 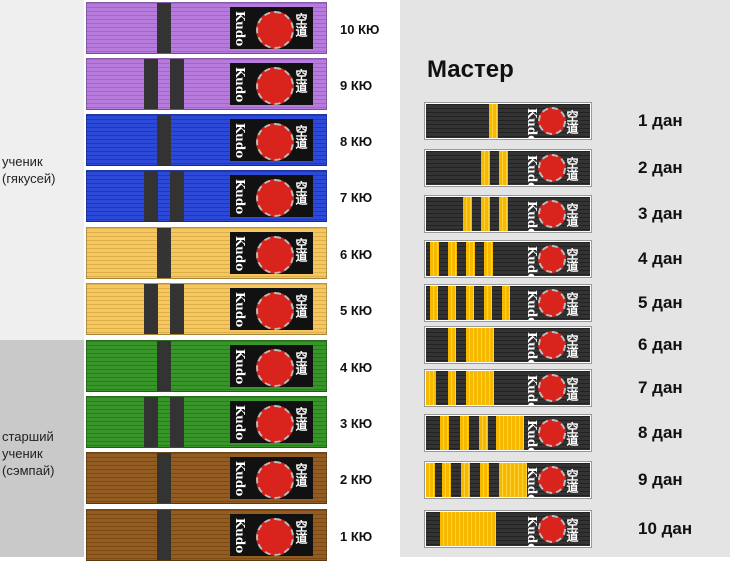 I want to click on master-title: Мастер, so click(x=470, y=69).